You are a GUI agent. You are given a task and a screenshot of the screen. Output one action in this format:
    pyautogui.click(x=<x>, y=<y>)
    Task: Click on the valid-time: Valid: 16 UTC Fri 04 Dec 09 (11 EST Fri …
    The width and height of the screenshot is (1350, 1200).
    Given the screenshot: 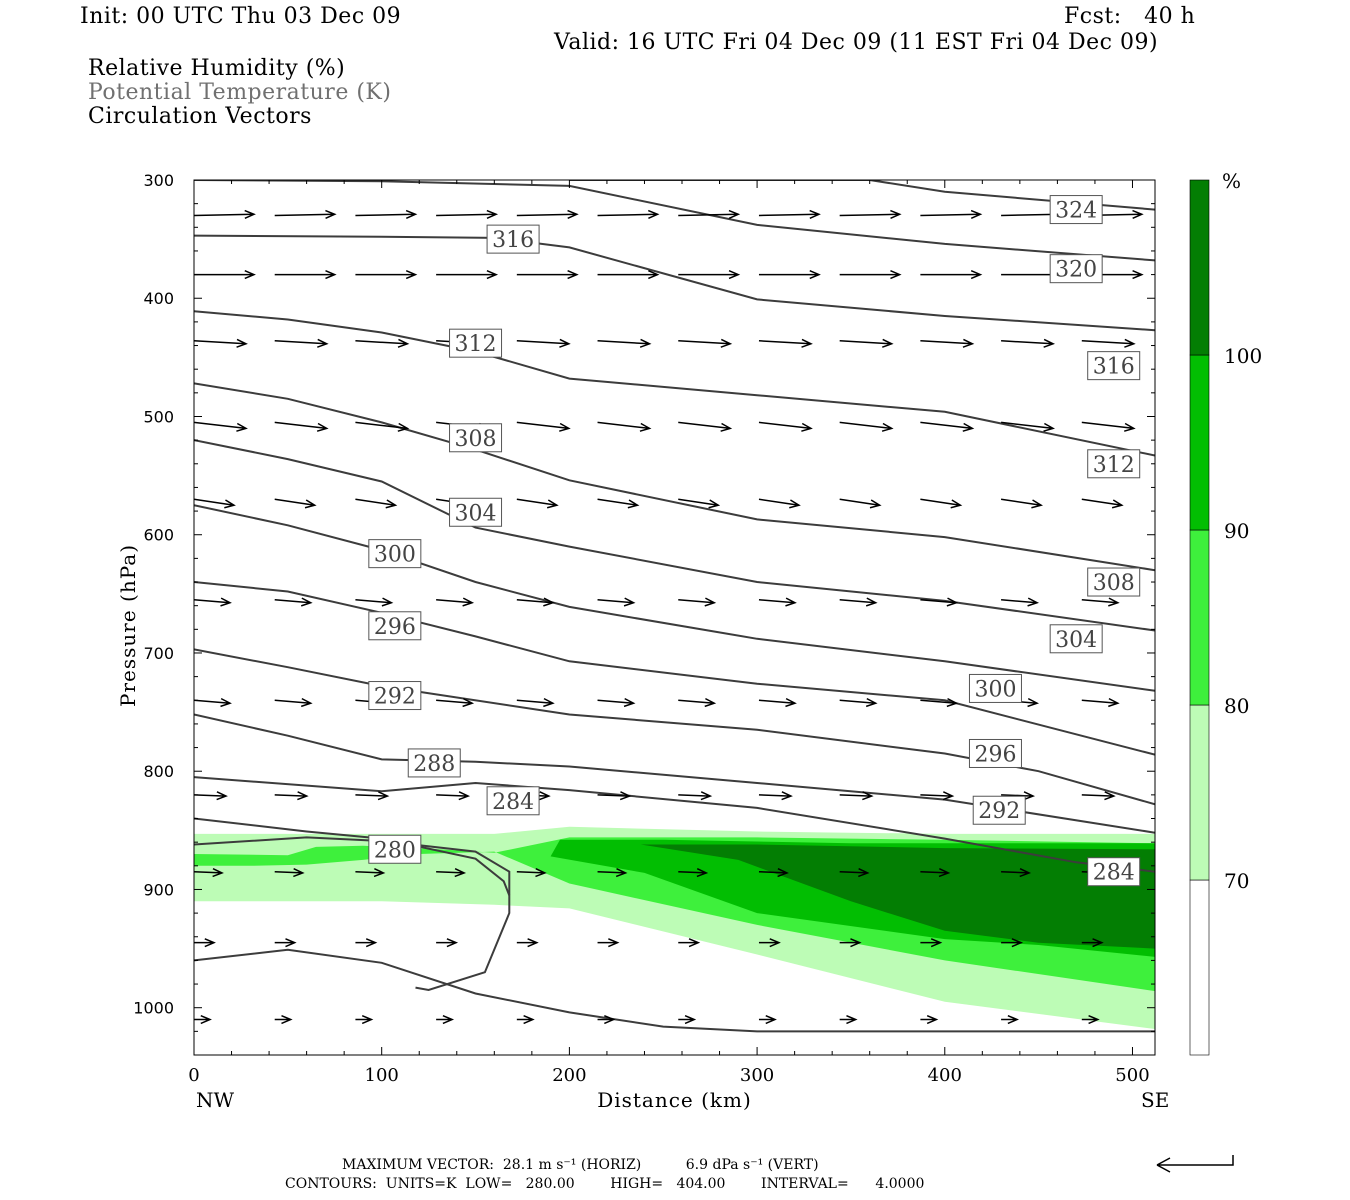 What is the action you would take?
    pyautogui.click(x=856, y=42)
    